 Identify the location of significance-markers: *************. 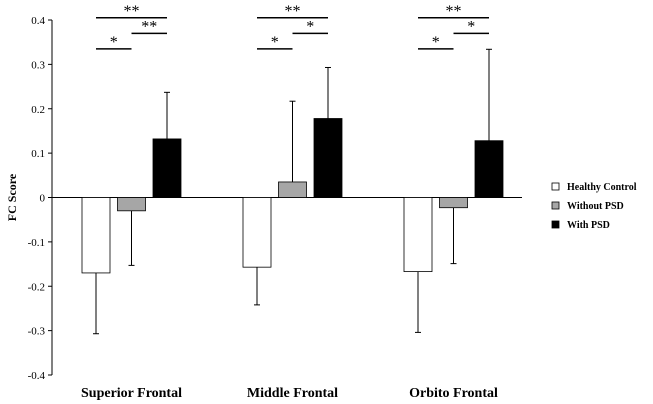
(292, 27).